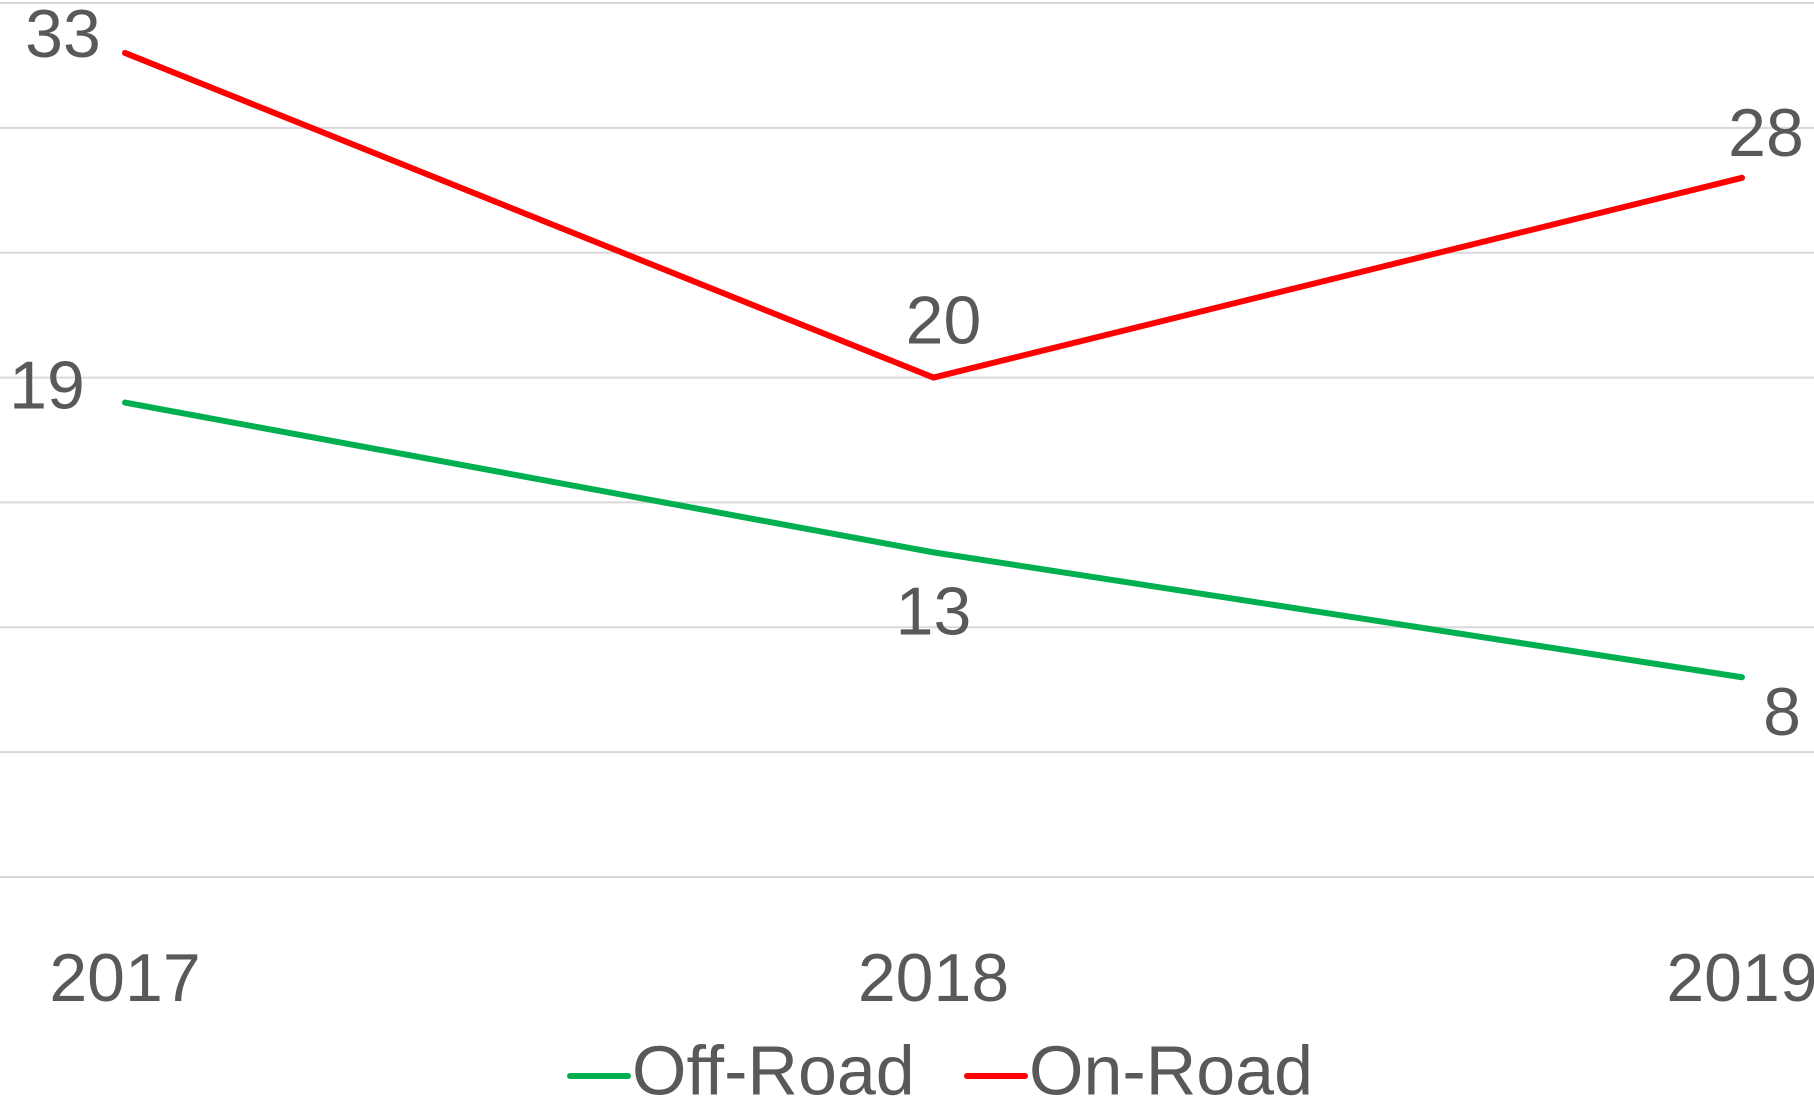  I want to click on data-label: 20, so click(944, 321).